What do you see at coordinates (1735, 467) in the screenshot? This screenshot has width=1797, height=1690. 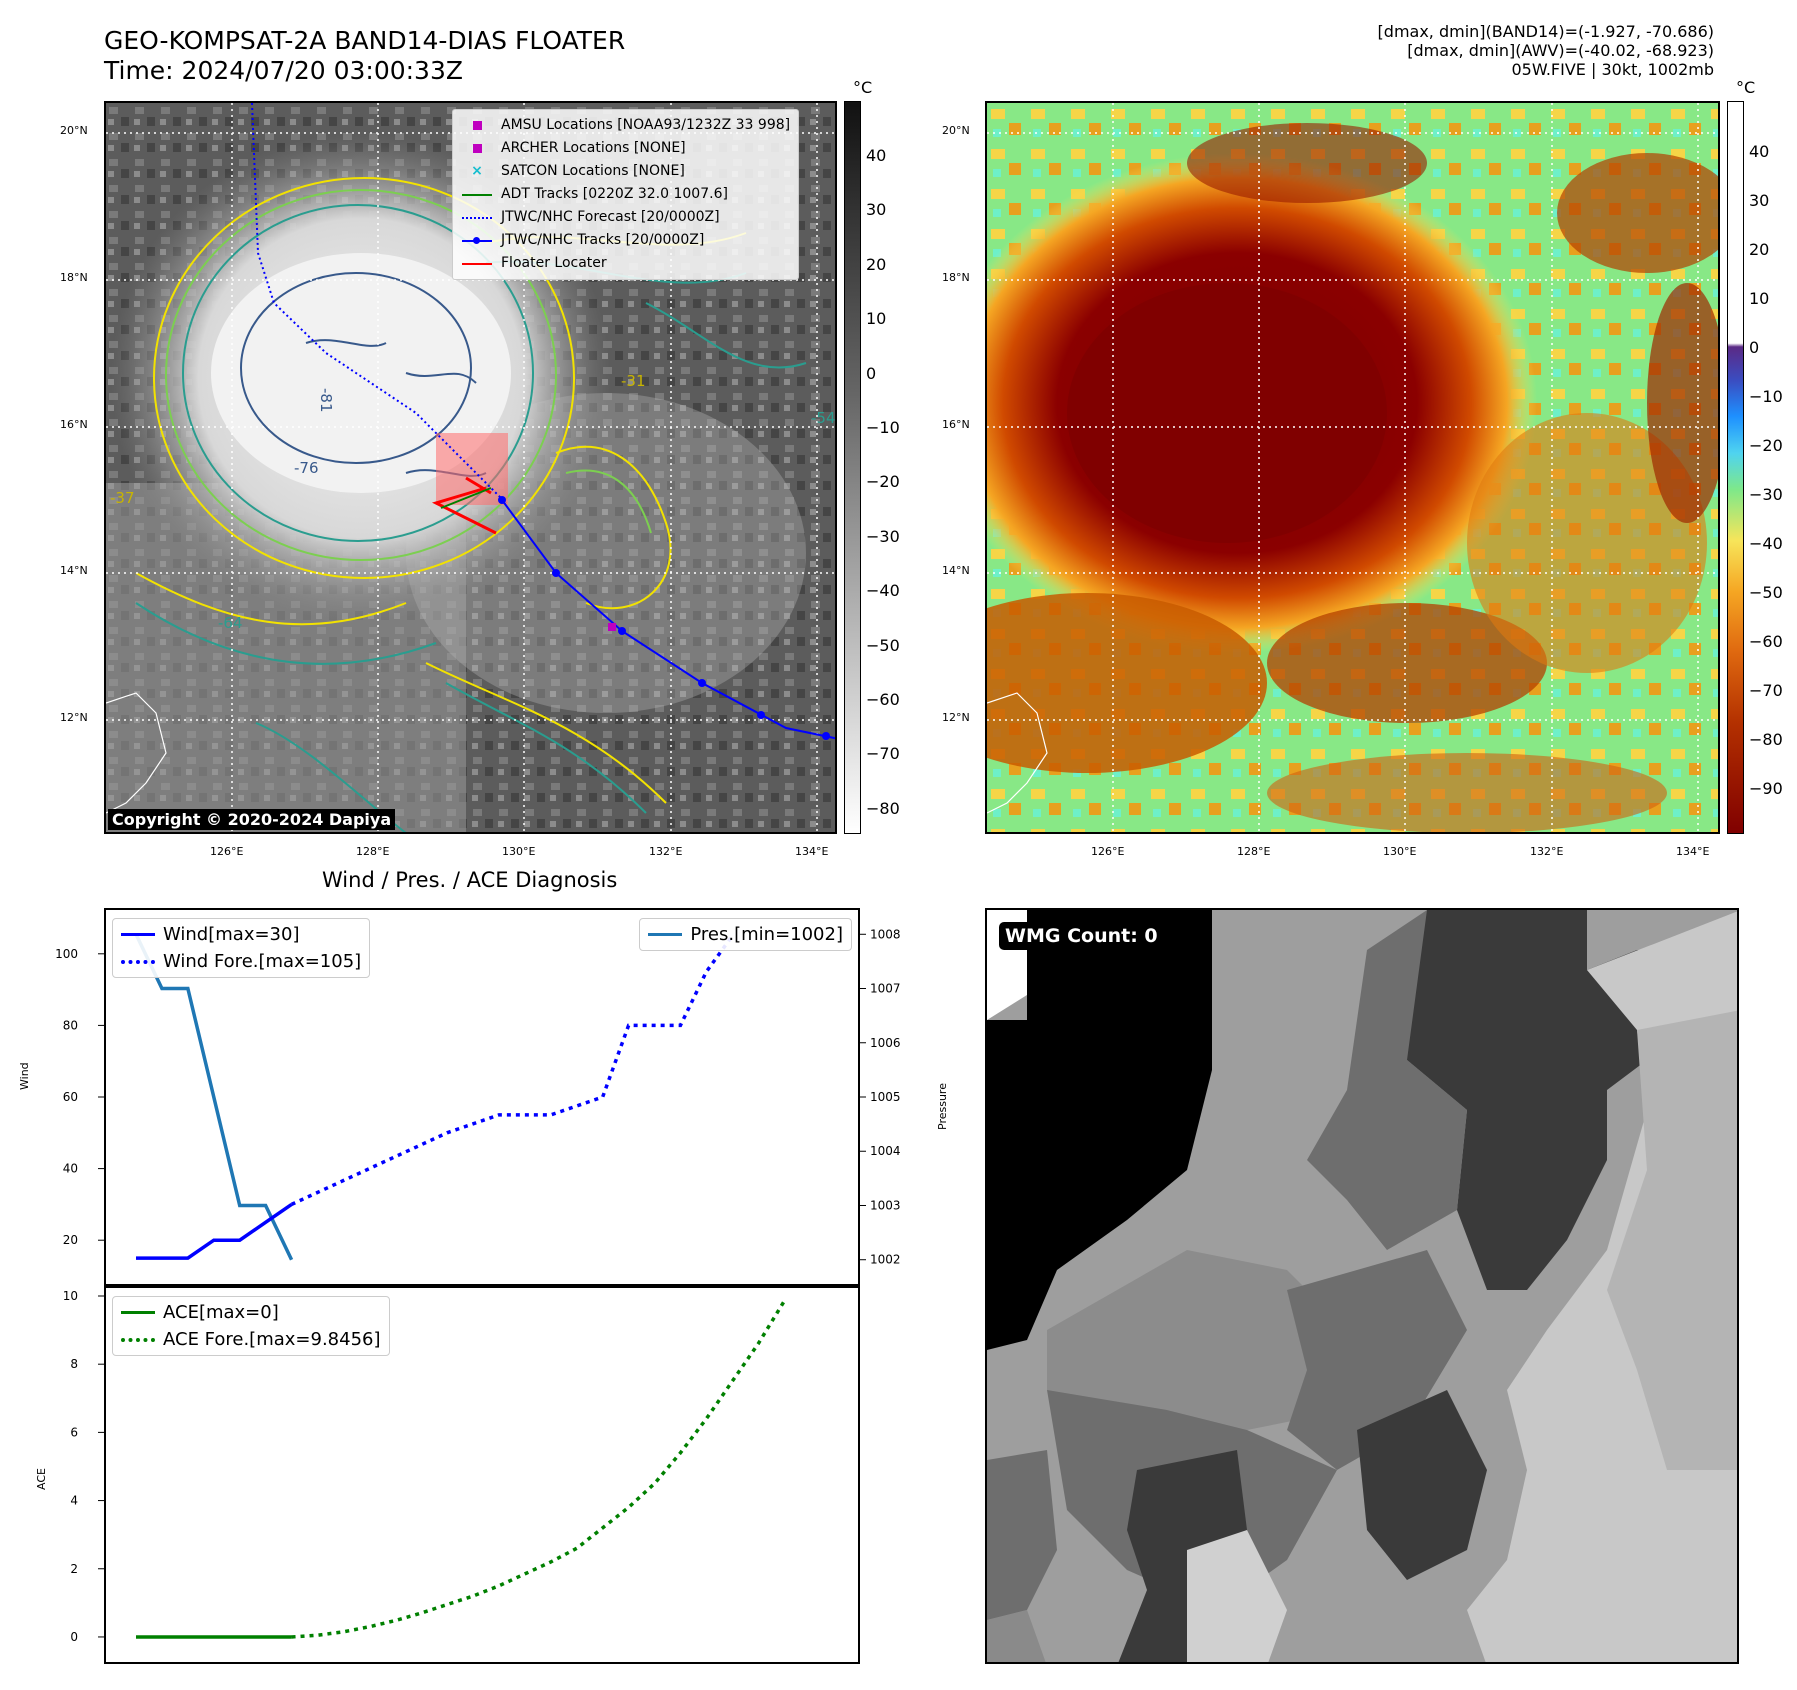 I see `awv-colorbar` at bounding box center [1735, 467].